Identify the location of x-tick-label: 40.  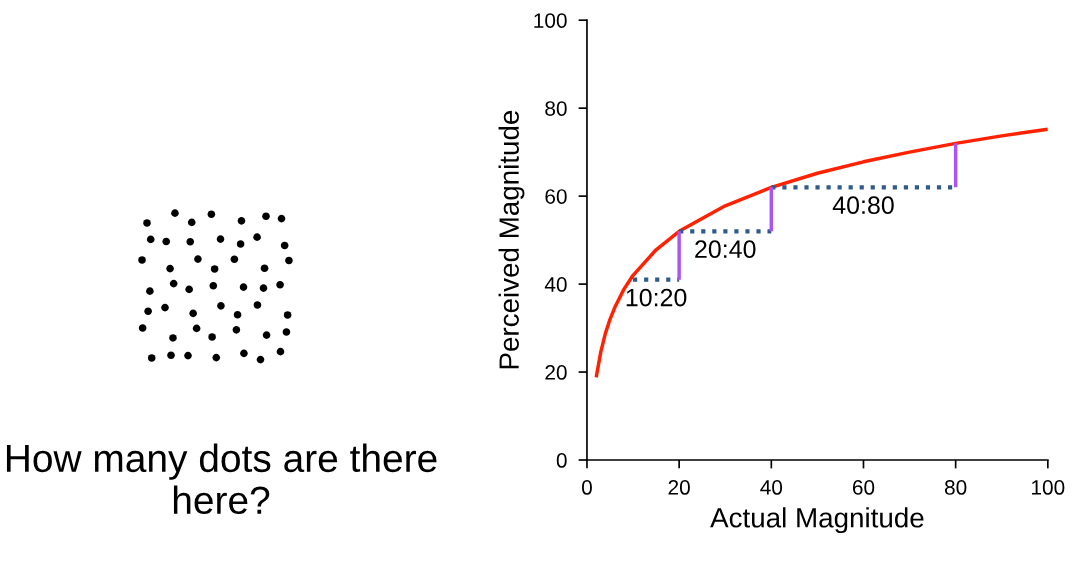
(771, 487).